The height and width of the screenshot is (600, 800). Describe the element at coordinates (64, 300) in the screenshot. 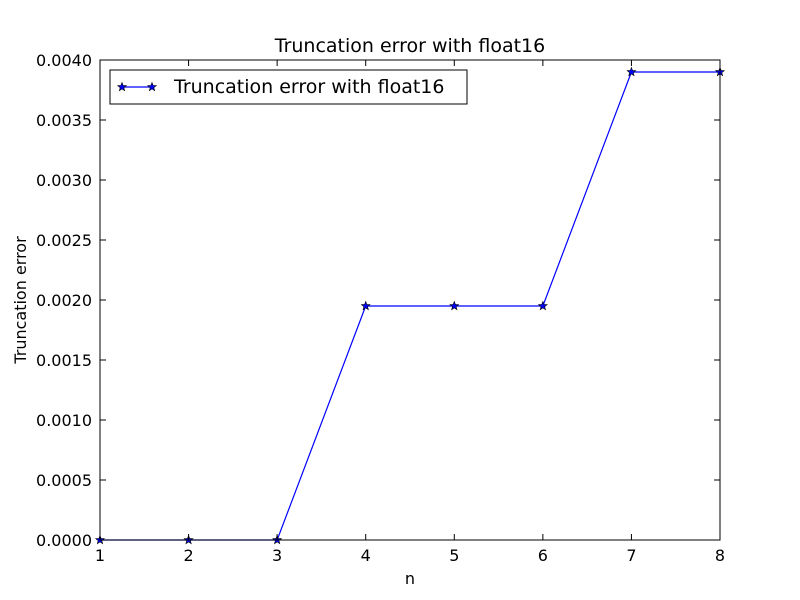

I see `y-tick-label: 0.0020` at that location.